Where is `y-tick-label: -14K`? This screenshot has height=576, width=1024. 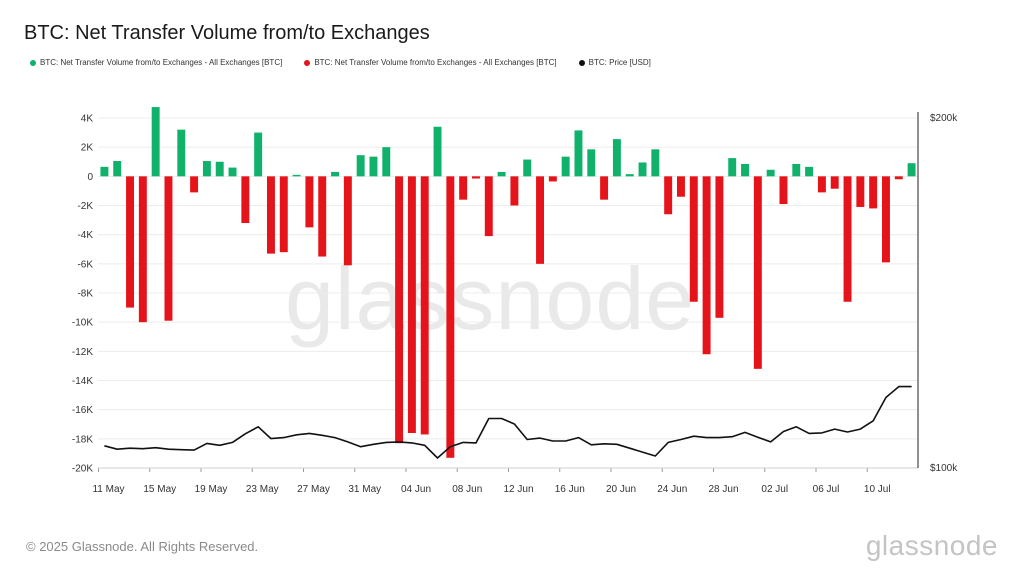 y-tick-label: -14K is located at coordinates (82, 381).